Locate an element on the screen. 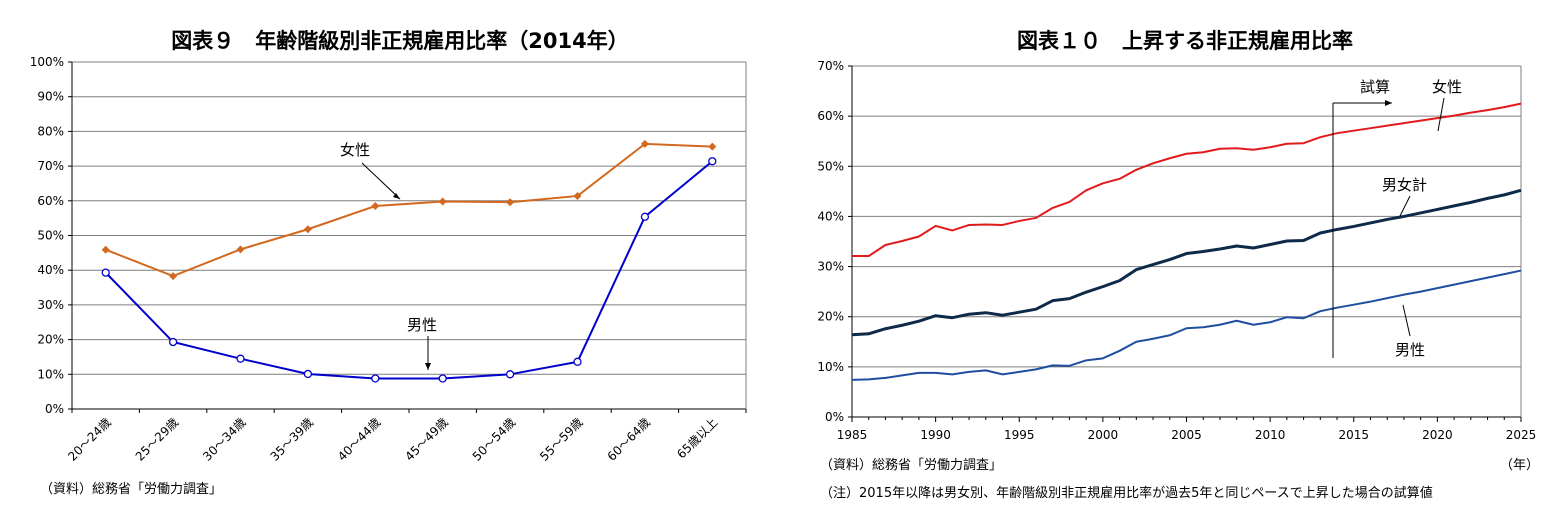 The height and width of the screenshot is (527, 1568). chart10-x-tick-label: 1985 is located at coordinates (852, 435).